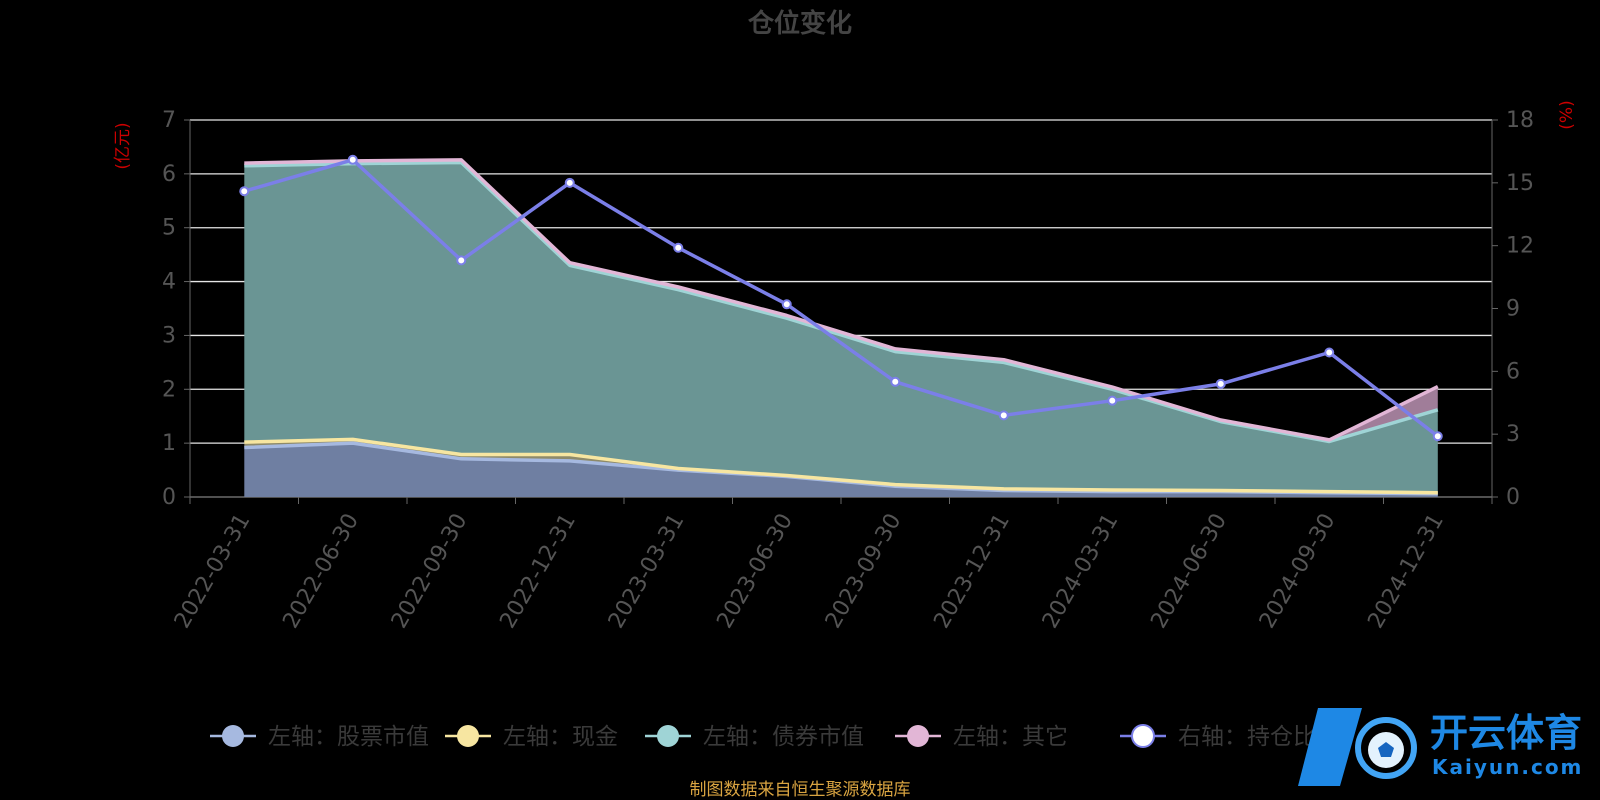 The width and height of the screenshot is (1600, 800). What do you see at coordinates (430, 571) in the screenshot?
I see `x-tick-label: 2022-09-30` at bounding box center [430, 571].